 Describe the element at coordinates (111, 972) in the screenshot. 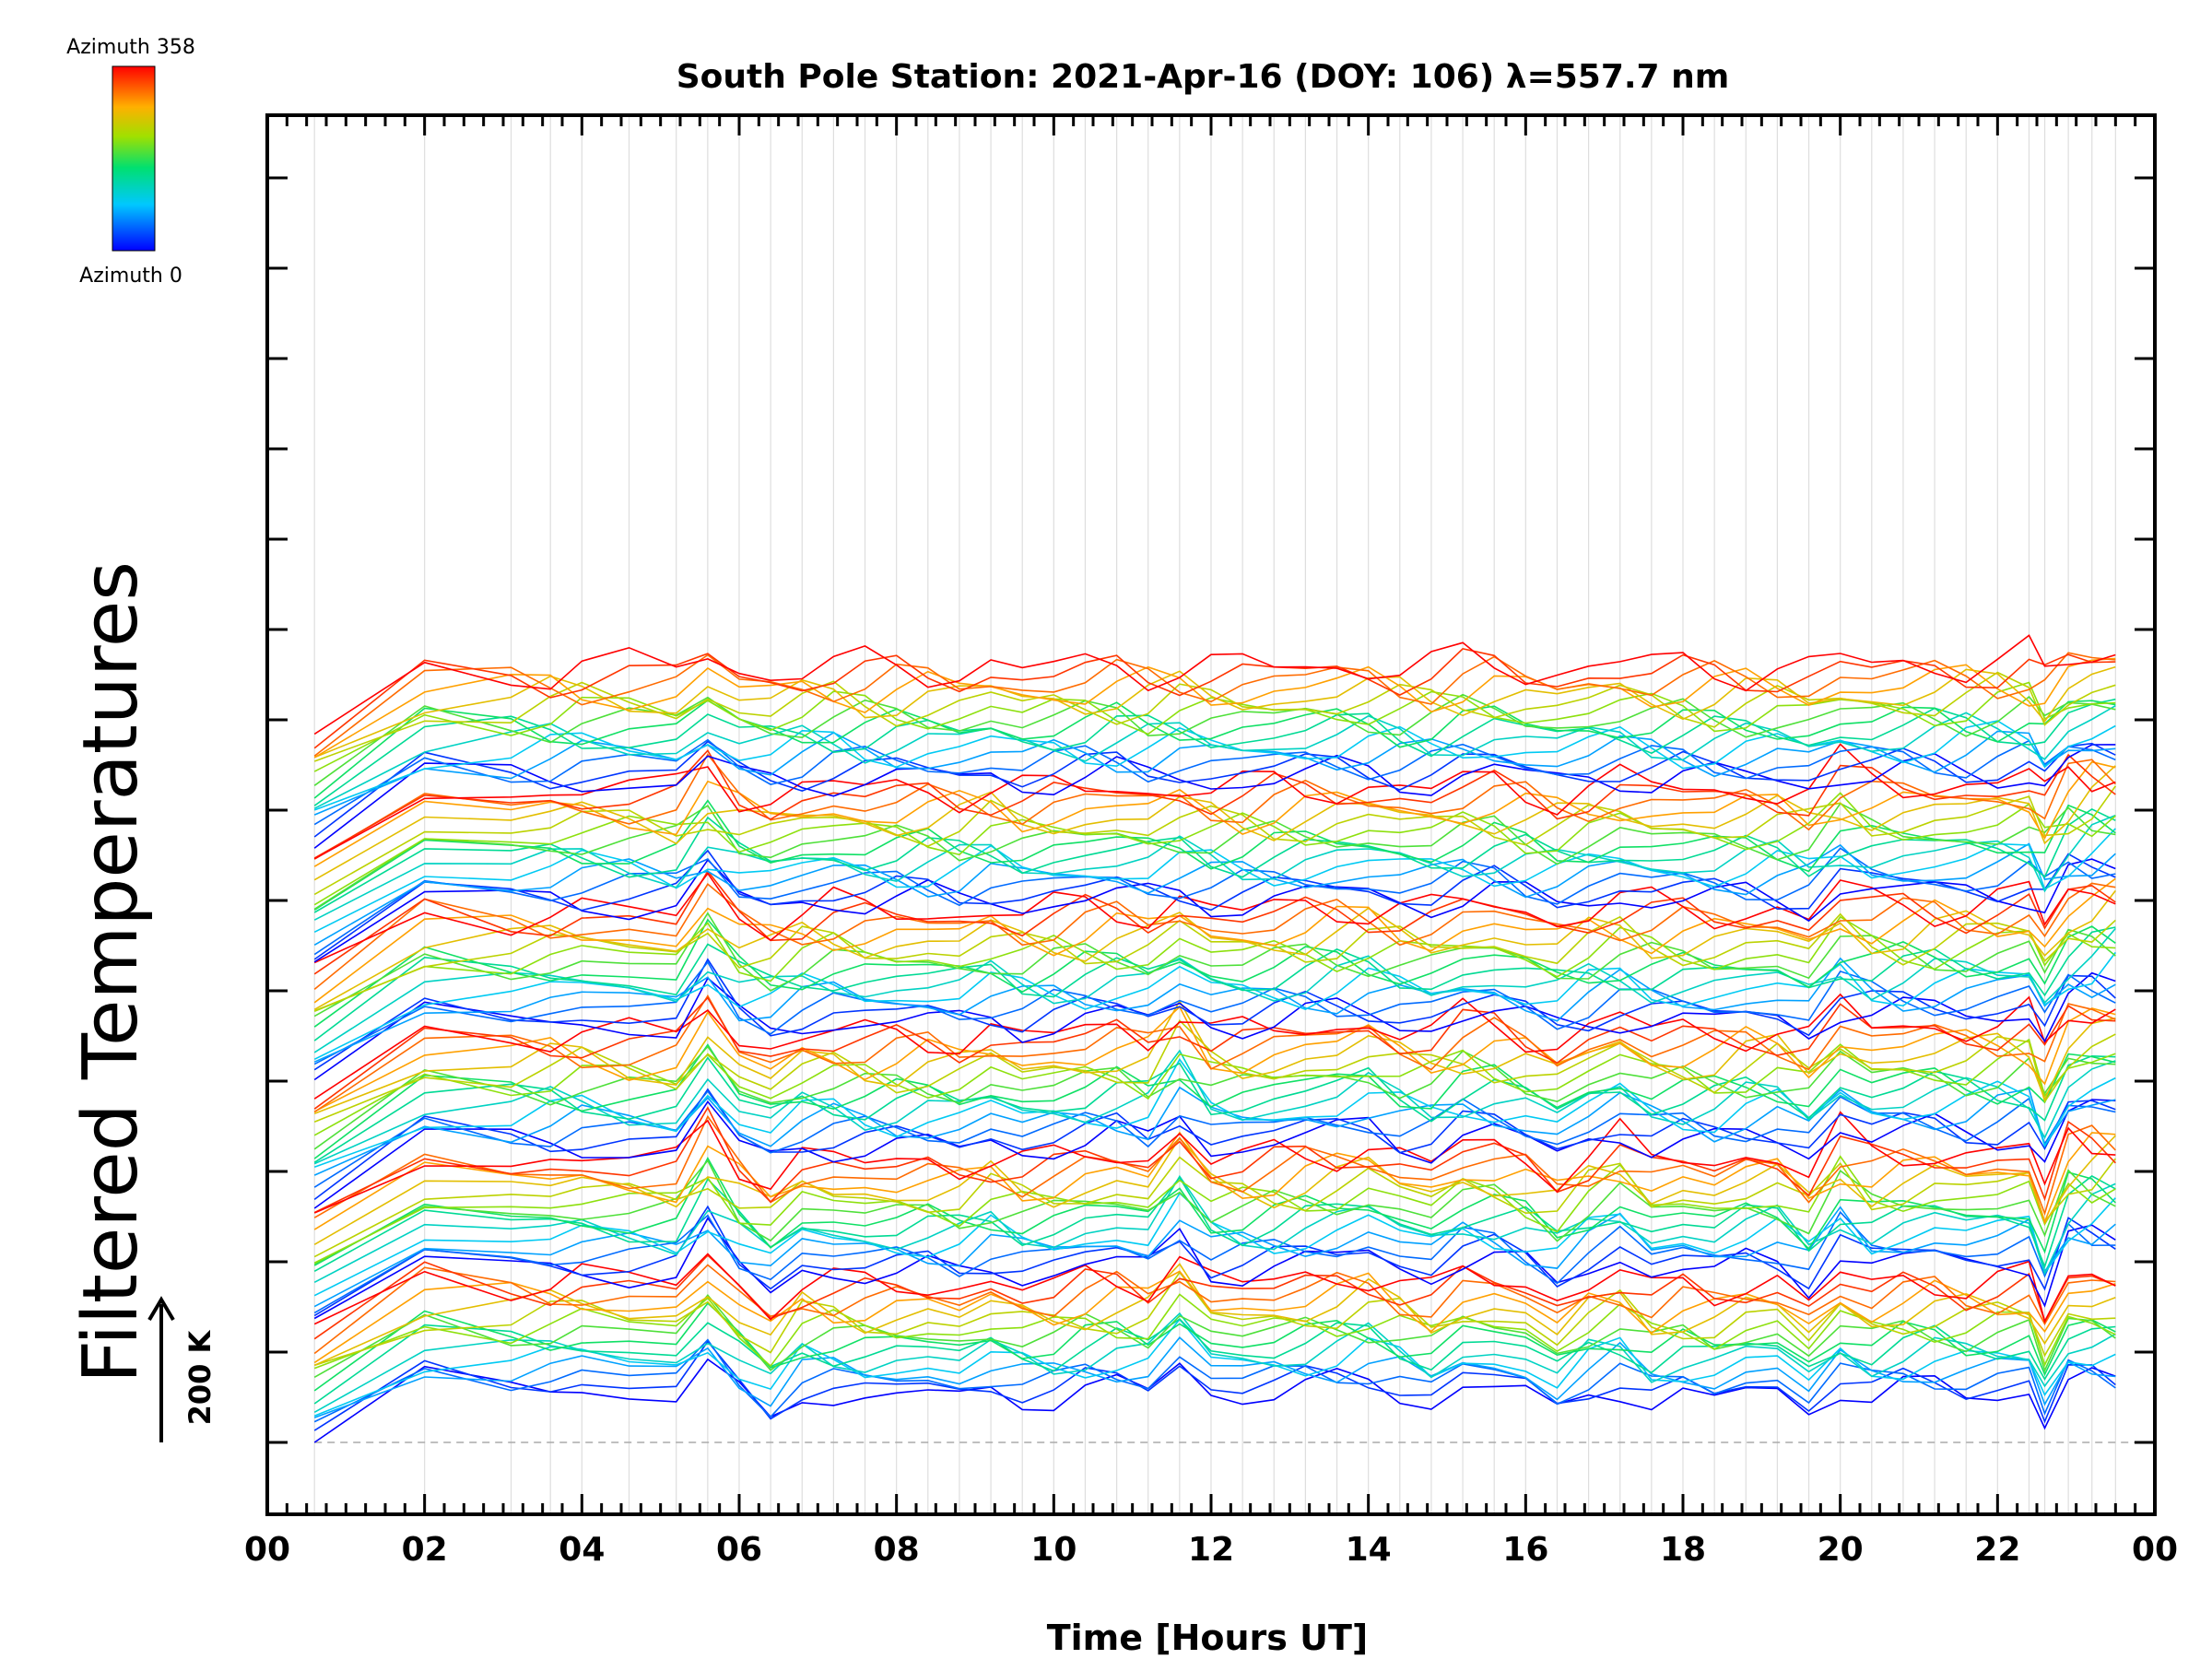

I see `y-axis-label: Filtered Temperatures` at that location.